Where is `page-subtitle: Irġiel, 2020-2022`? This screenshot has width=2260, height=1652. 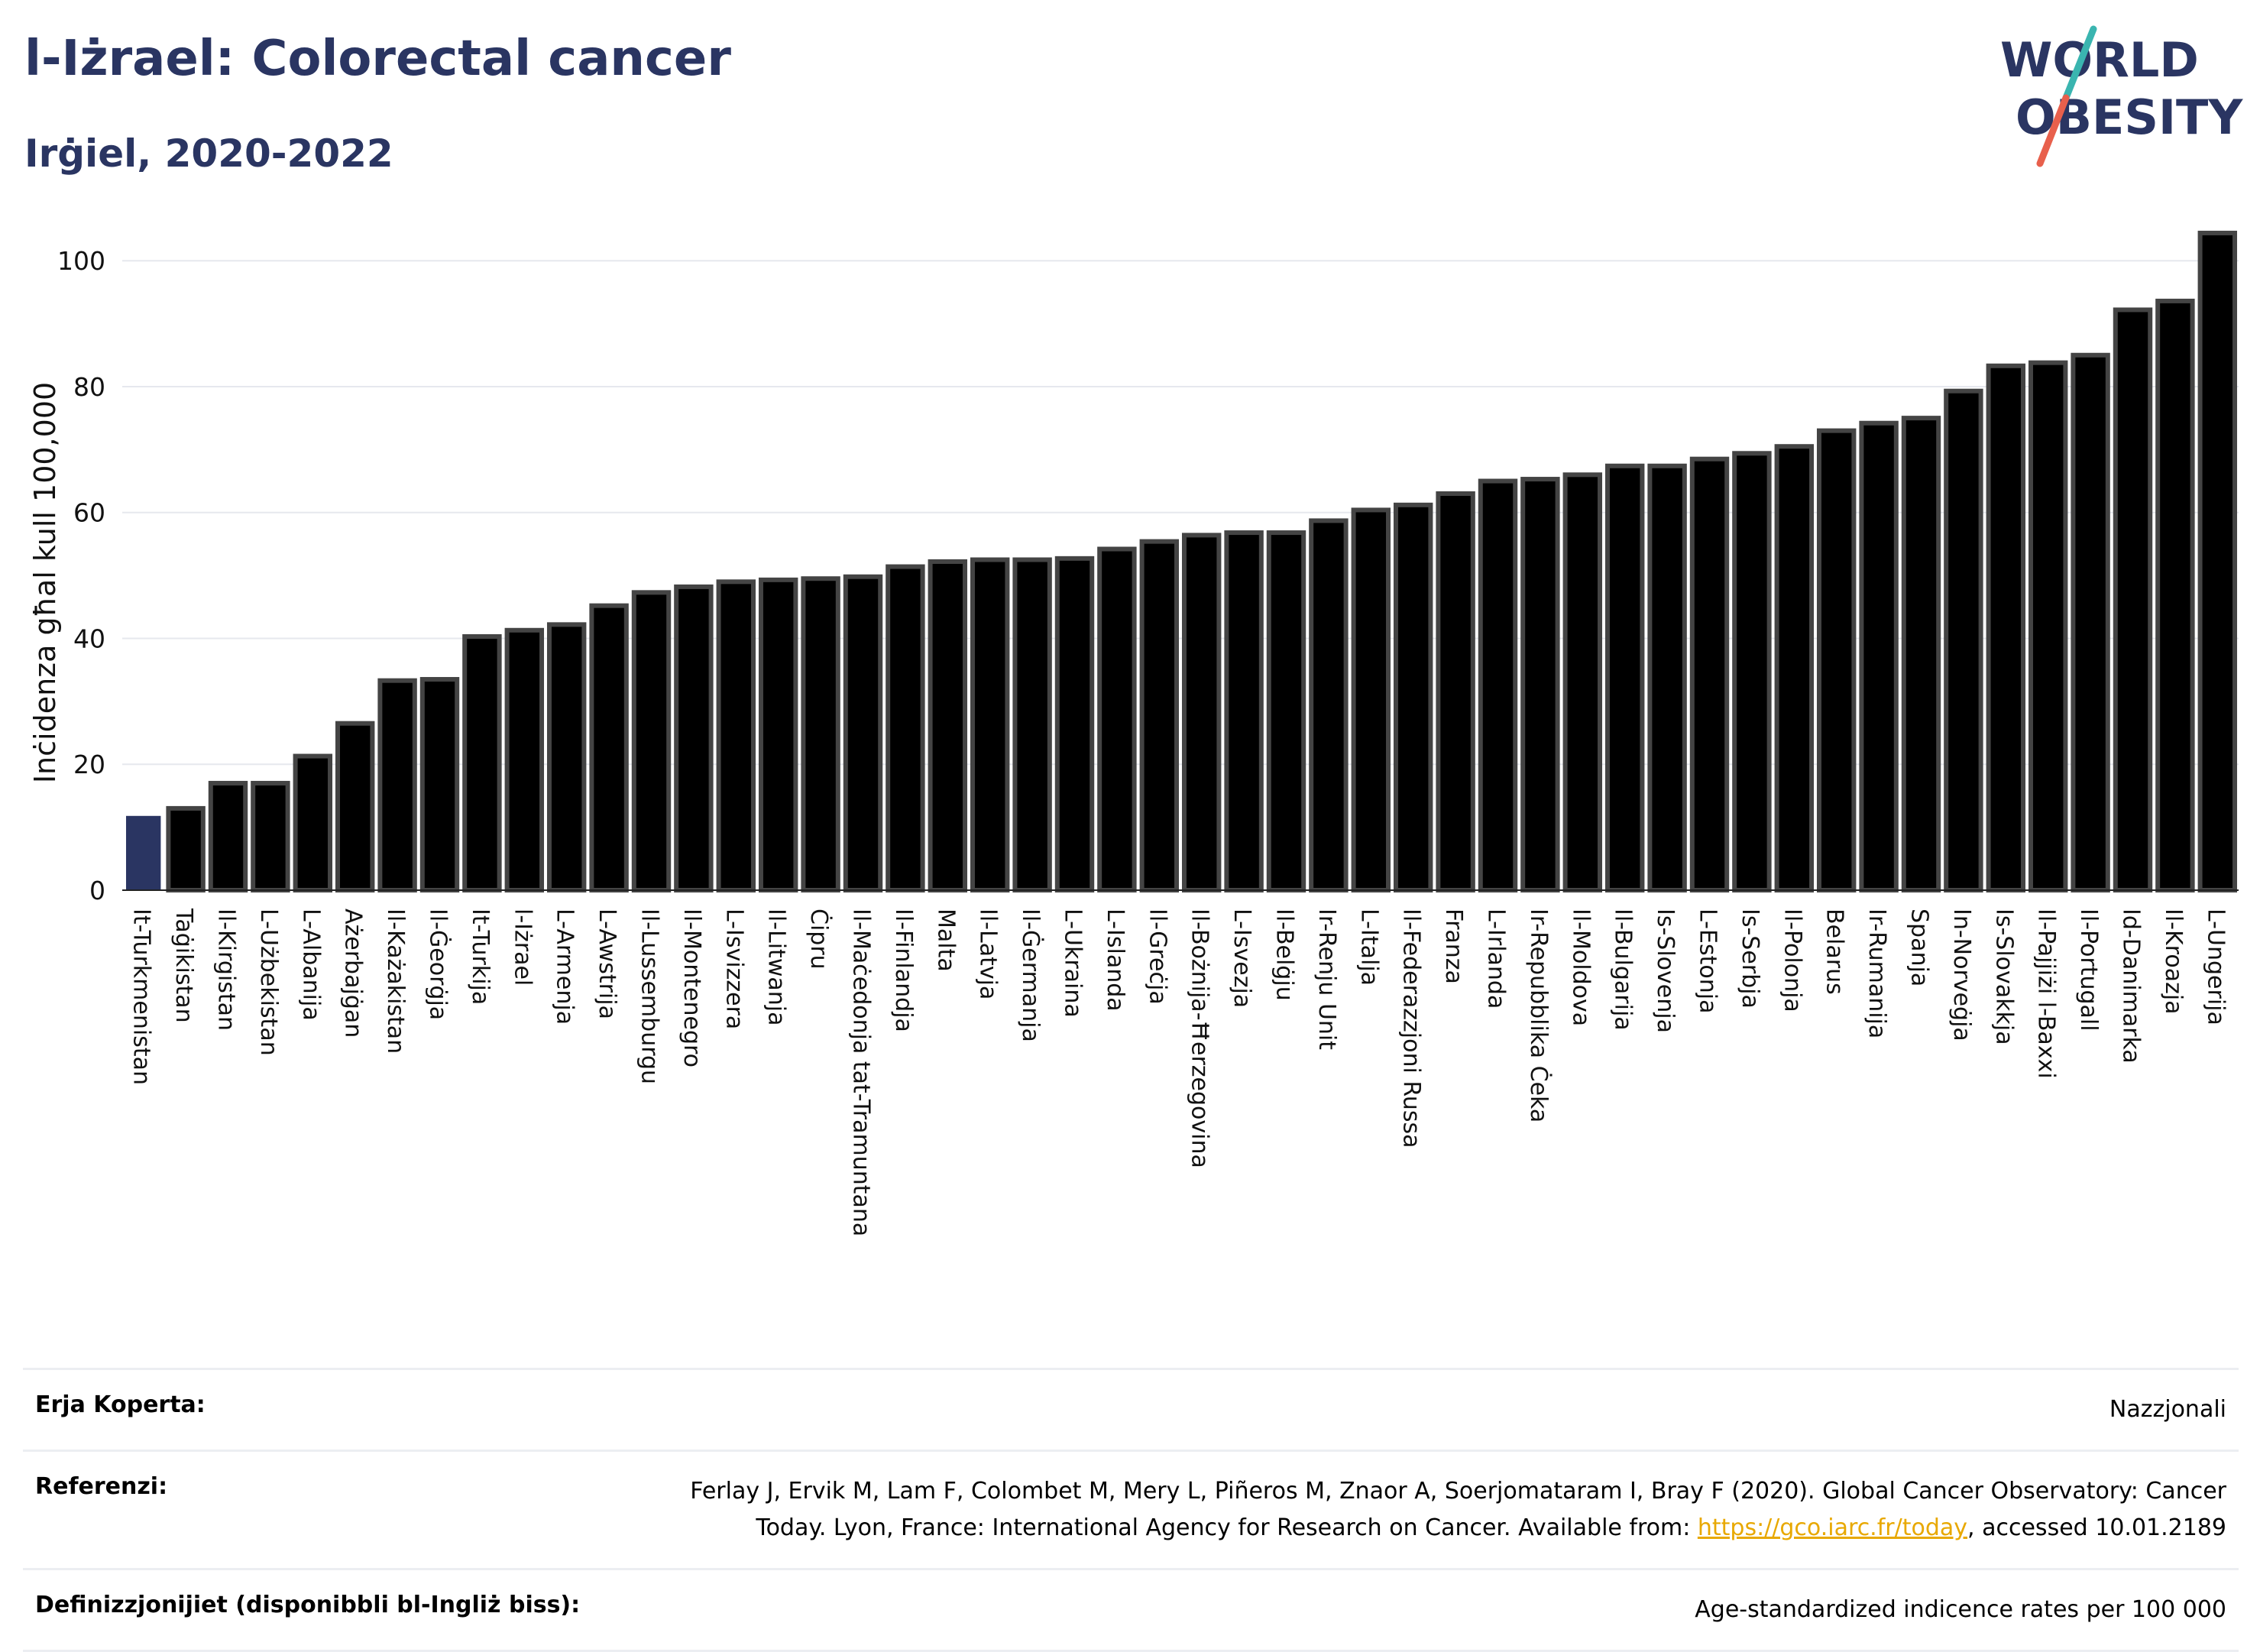
page-subtitle: Irġiel, 2020-2022 is located at coordinates (209, 153).